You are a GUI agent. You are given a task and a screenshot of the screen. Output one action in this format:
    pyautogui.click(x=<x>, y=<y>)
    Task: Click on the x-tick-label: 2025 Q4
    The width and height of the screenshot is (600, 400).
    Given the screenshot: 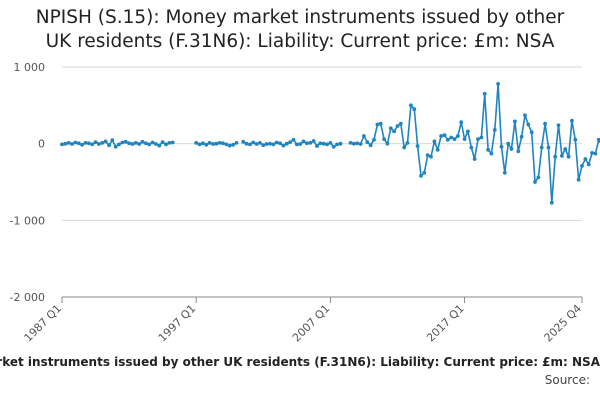 What is the action you would take?
    pyautogui.click(x=563, y=323)
    